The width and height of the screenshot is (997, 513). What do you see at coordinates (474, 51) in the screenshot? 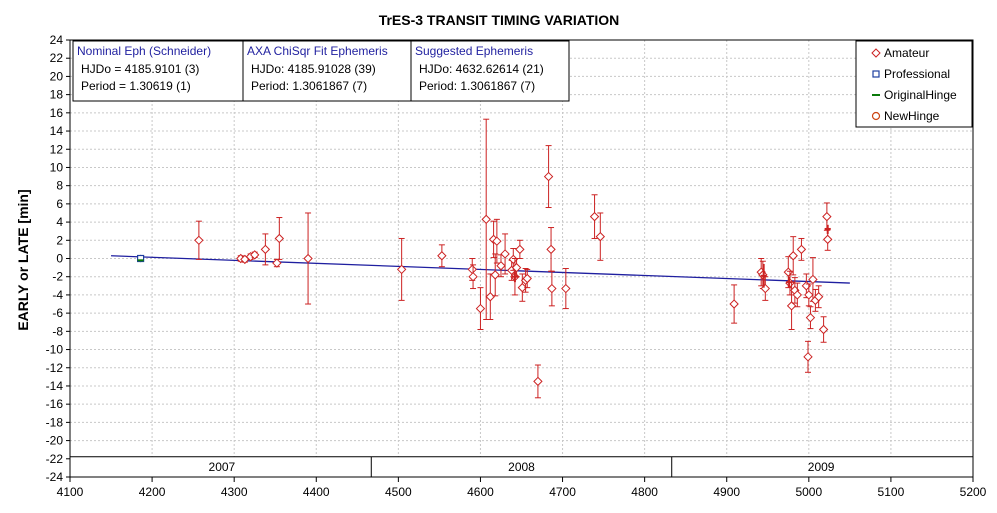
I see `info-box-title: Suggested Ephemeris` at bounding box center [474, 51].